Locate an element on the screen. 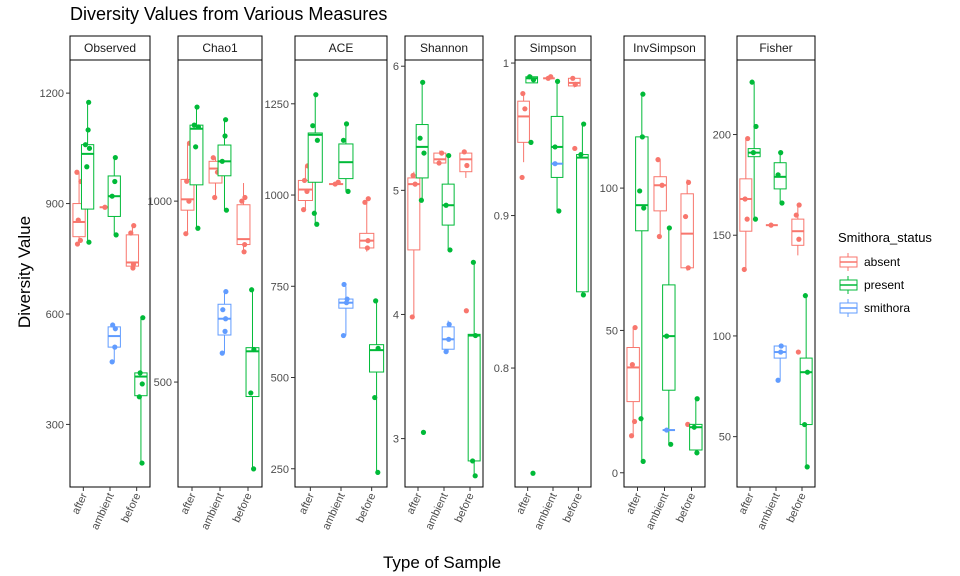  y-tick-label: 5 is located at coordinates (396, 191).